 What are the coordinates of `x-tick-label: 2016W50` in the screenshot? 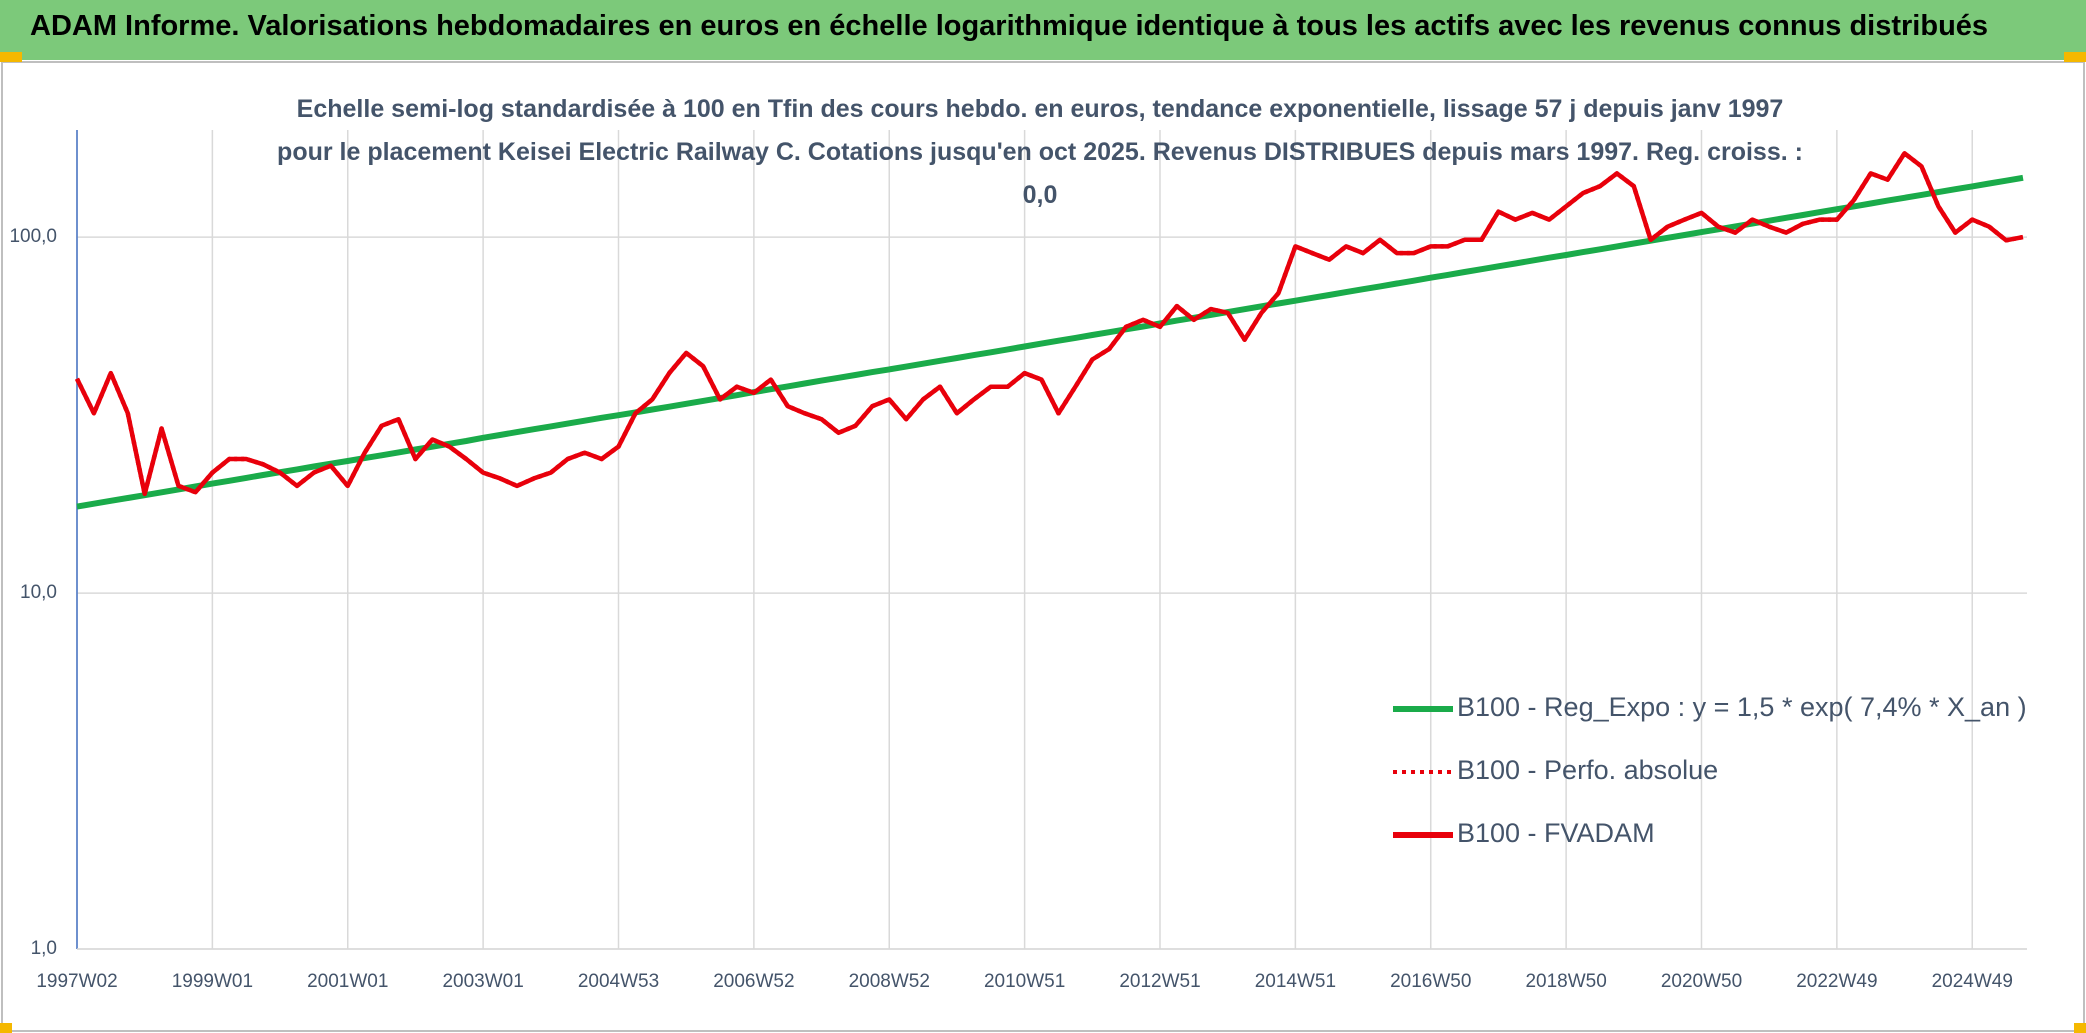 It's located at (1430, 981).